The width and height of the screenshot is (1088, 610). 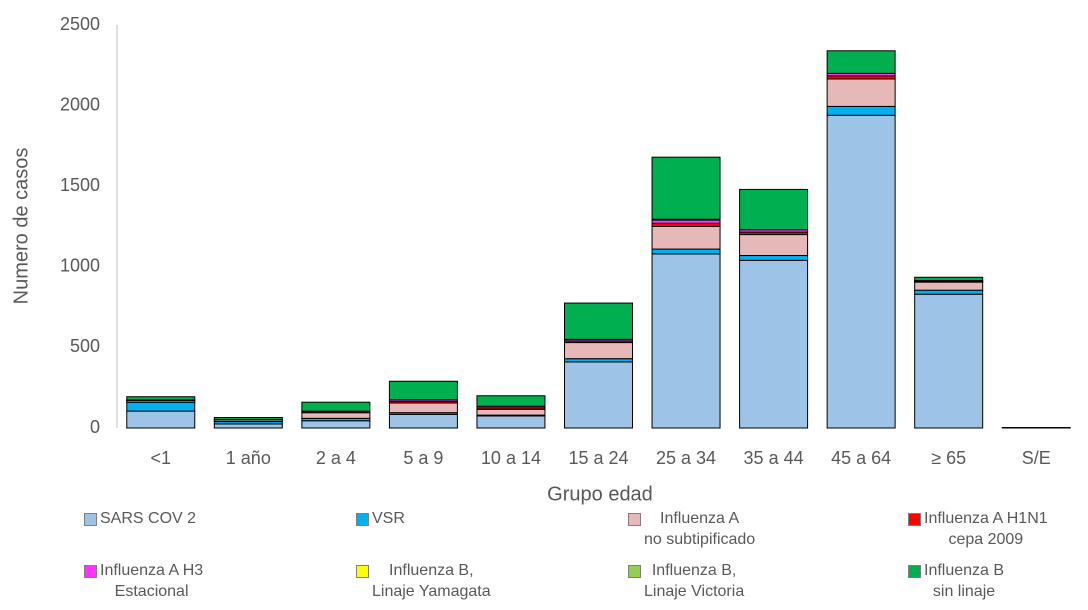 What do you see at coordinates (220, 529) in the screenshot?
I see `legend-item: SARS COV 2` at bounding box center [220, 529].